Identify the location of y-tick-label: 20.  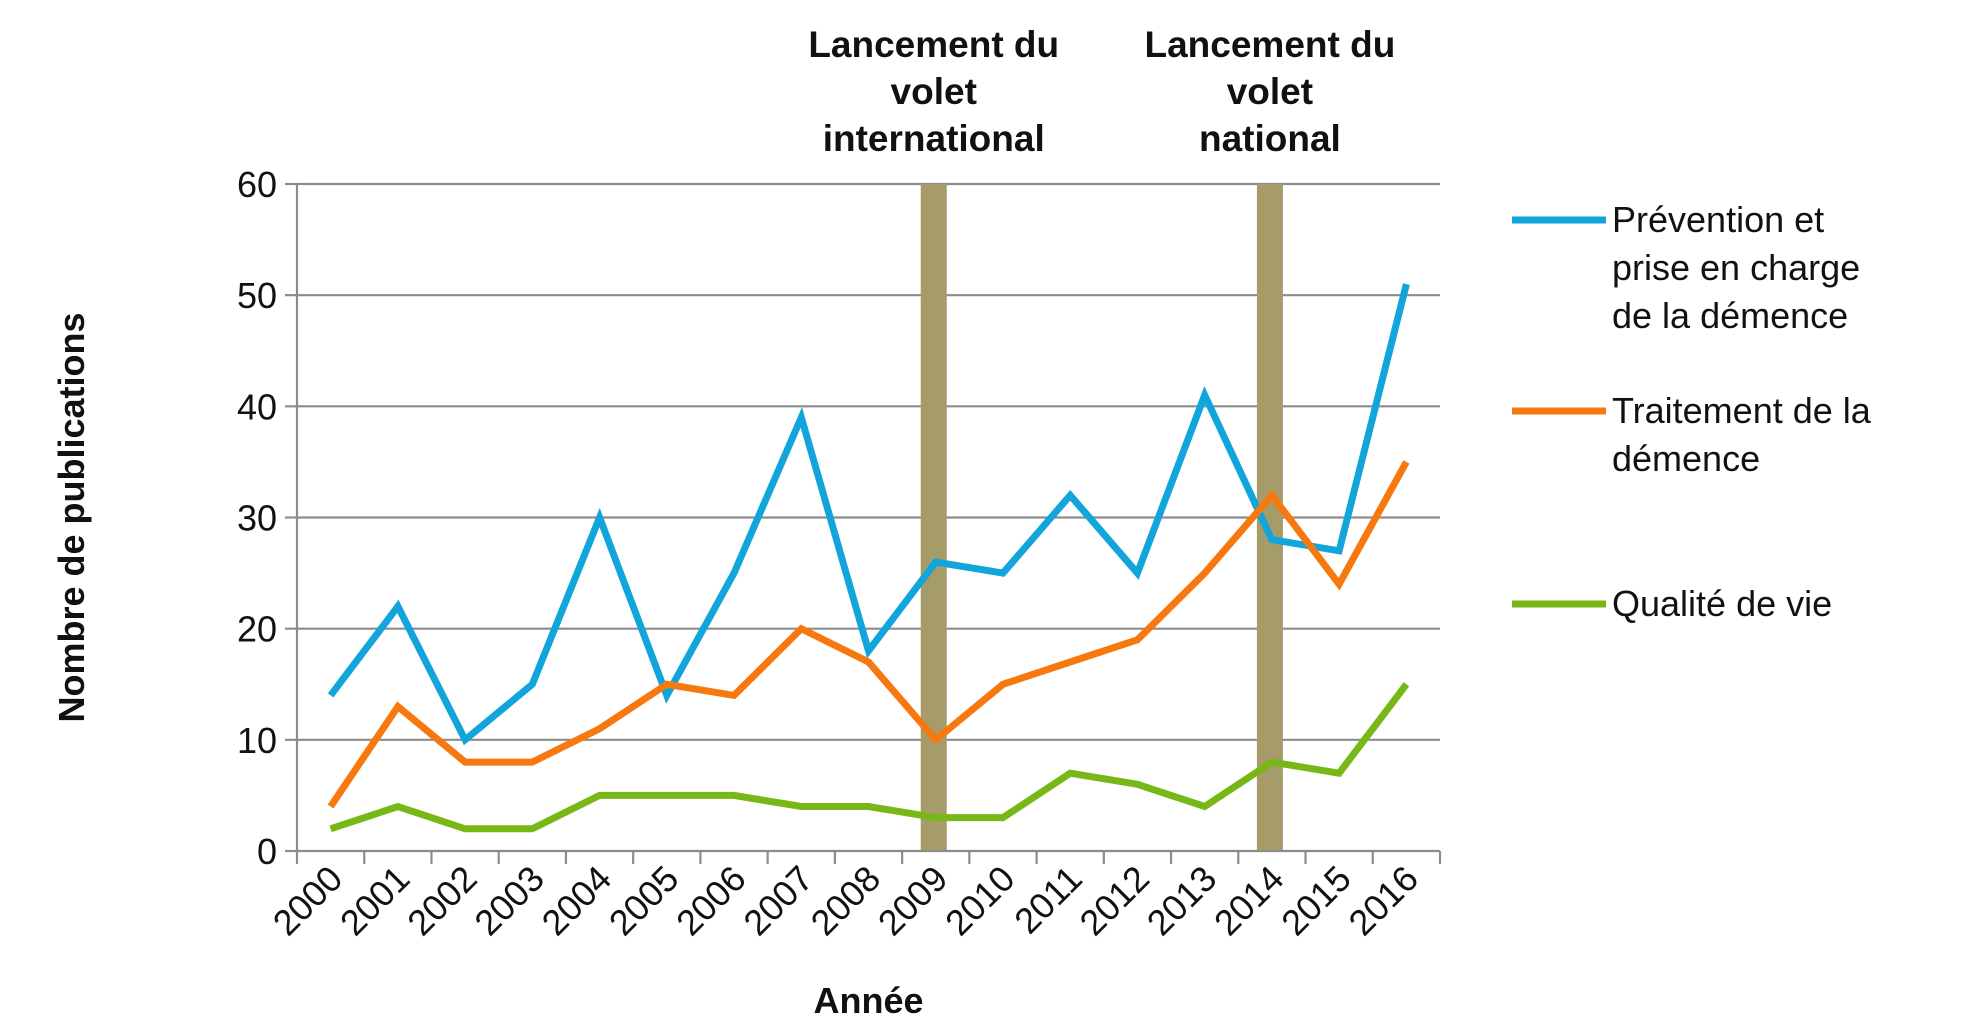
(257, 629).